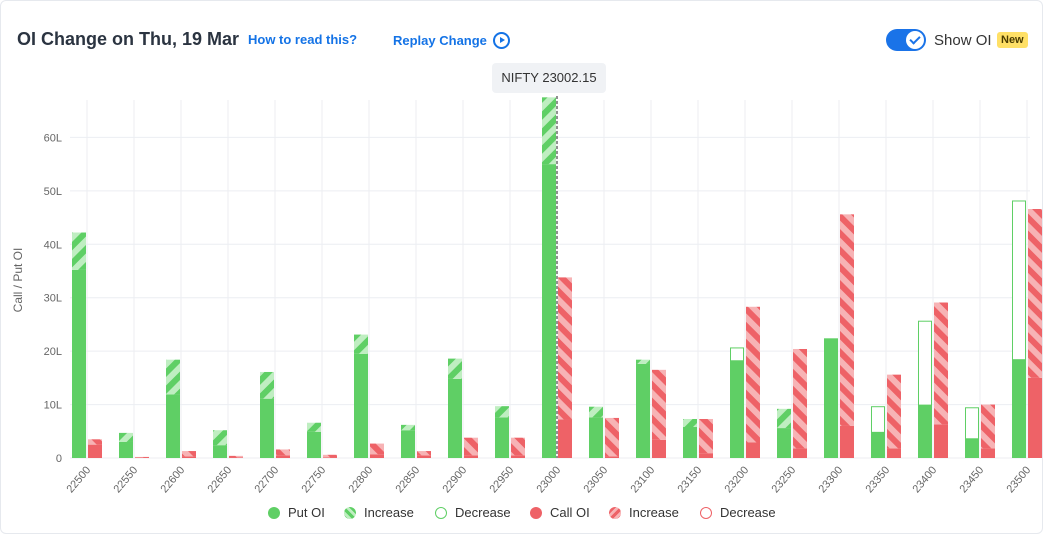 The height and width of the screenshot is (534, 1043). What do you see at coordinates (78, 479) in the screenshot?
I see `x-tick-label: 22500` at bounding box center [78, 479].